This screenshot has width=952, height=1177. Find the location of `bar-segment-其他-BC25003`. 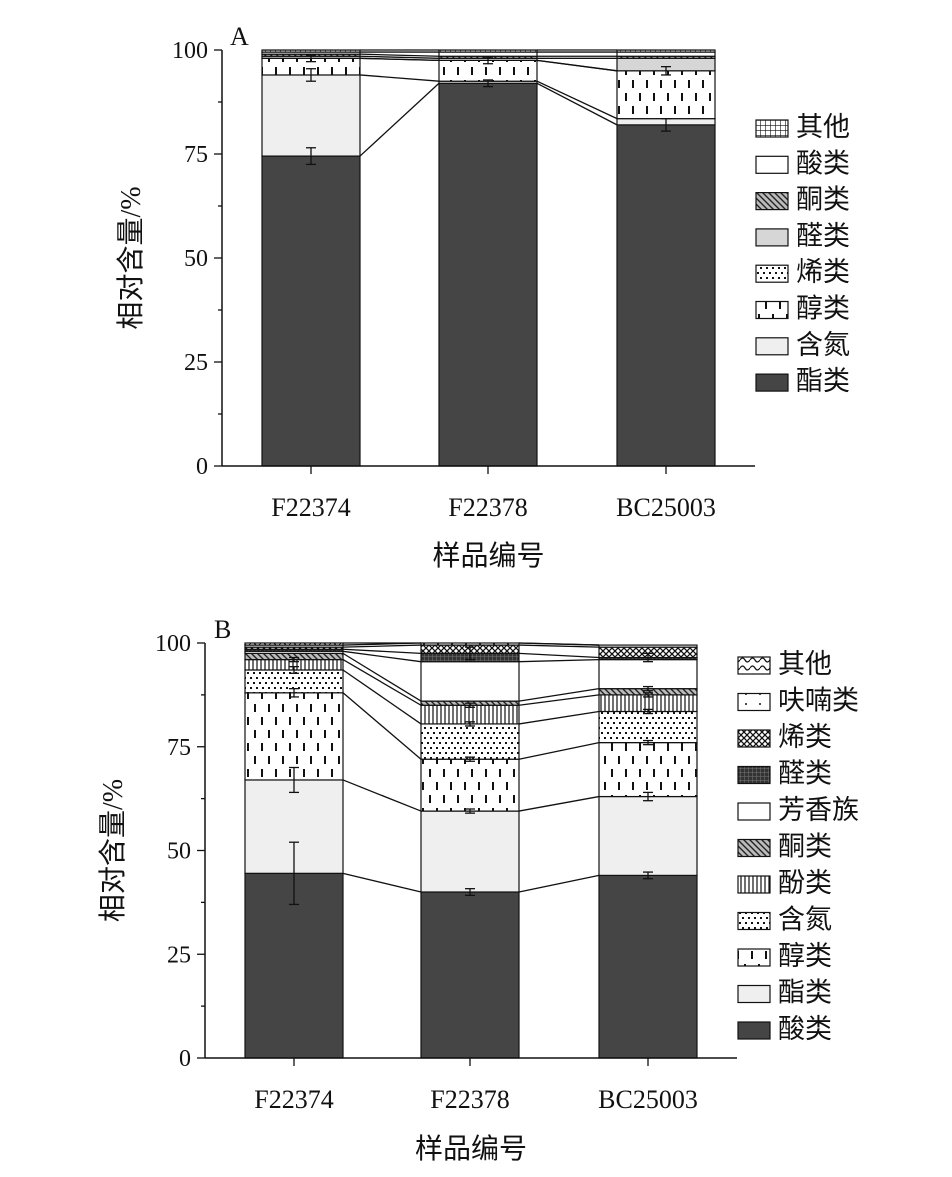

bar-segment-其他-BC25003 is located at coordinates (666, 51).